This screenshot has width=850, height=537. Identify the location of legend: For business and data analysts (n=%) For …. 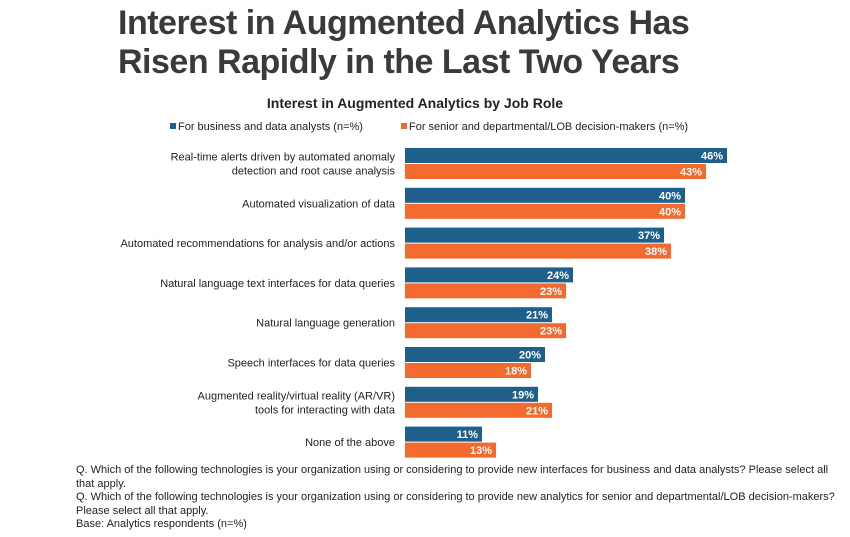
(429, 127).